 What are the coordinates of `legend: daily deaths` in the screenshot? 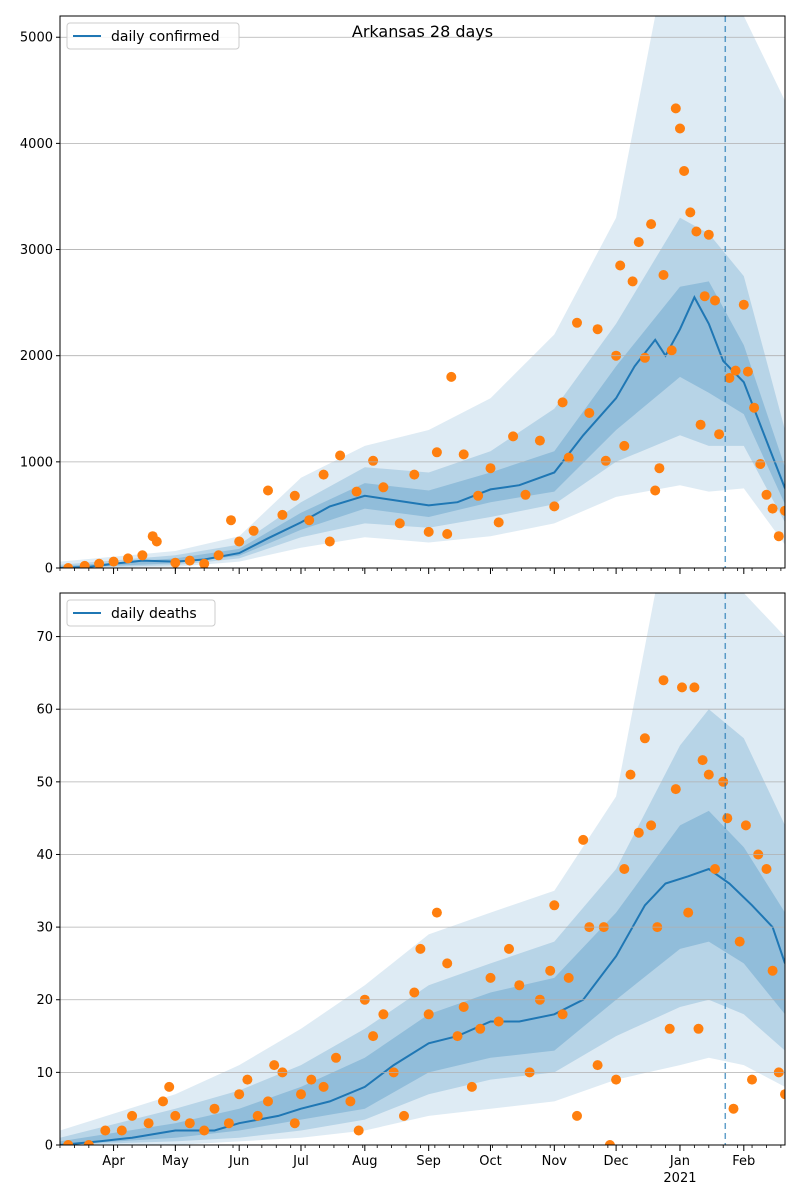 It's located at (141, 613).